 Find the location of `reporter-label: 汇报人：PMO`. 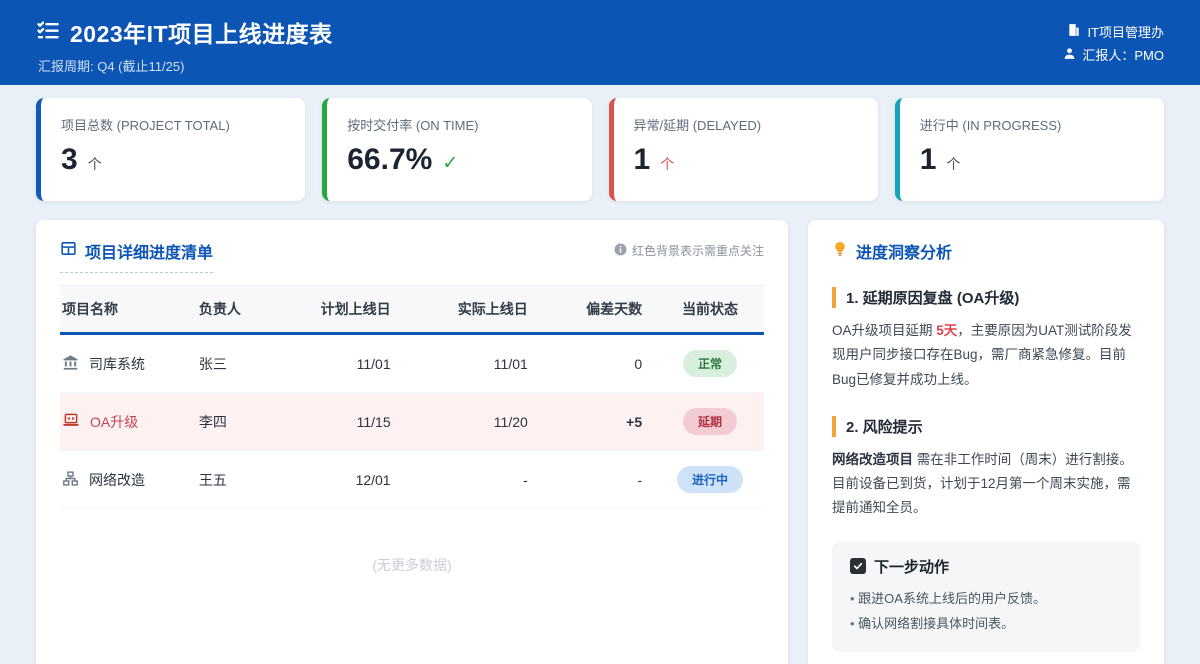

reporter-label: 汇报人：PMO is located at coordinates (1123, 56).